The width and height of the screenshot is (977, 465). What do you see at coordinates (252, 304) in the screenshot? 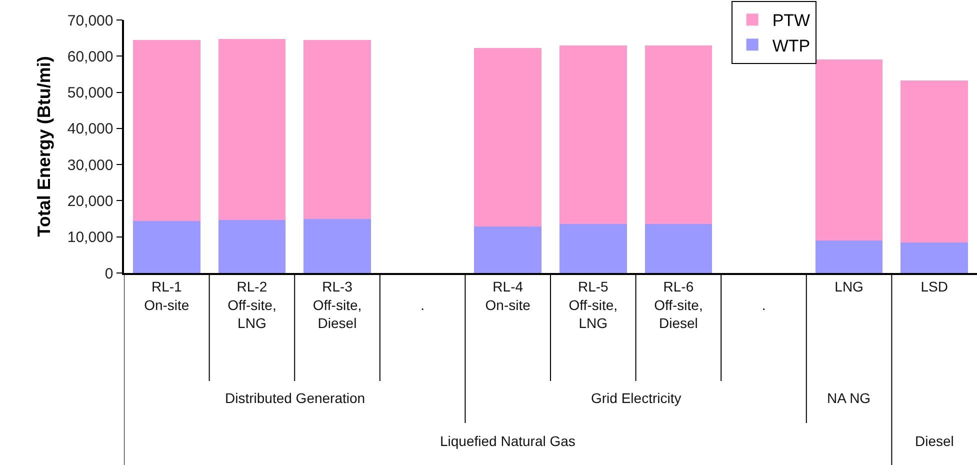
I see `x-tick-label: RL-2 Off-site, LNG` at bounding box center [252, 304].